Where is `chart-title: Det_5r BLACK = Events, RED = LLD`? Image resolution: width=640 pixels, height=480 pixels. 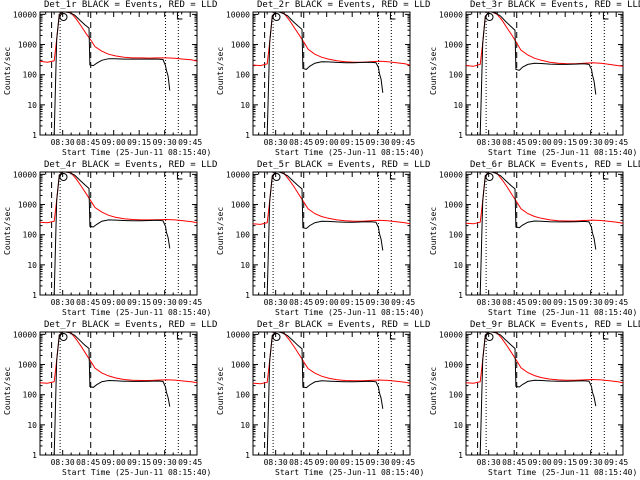
chart-title: Det_5r BLACK = Events, RED = LLD is located at coordinates (344, 165).